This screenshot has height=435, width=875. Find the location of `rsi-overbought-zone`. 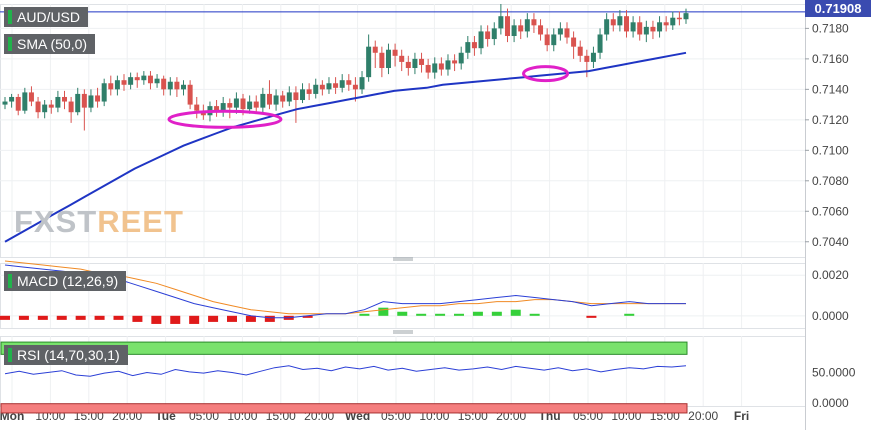

rsi-overbought-zone is located at coordinates (344, 348).